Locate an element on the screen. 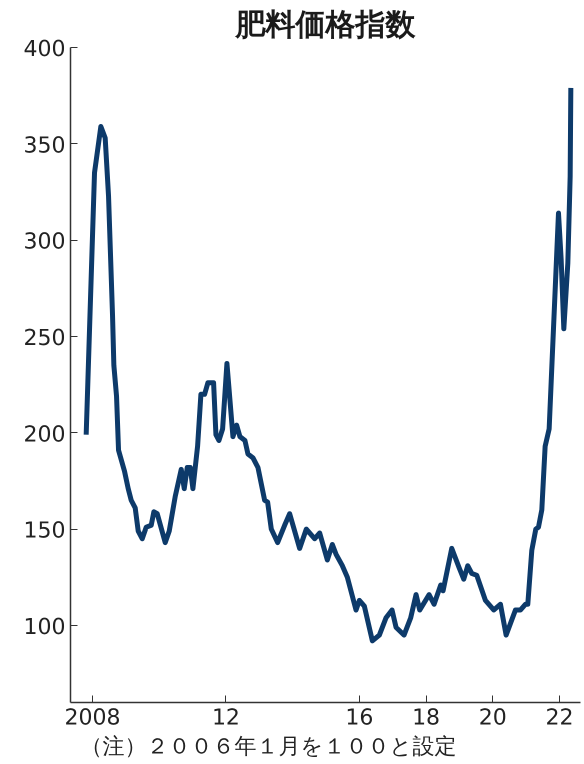 This screenshot has height=764, width=584. chart-title: 肥料価格指数 is located at coordinates (325, 25).